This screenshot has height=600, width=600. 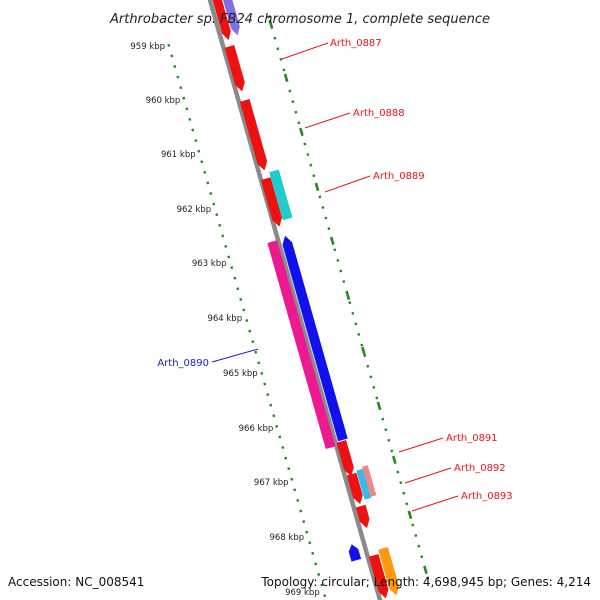 What do you see at coordinates (472, 438) in the screenshot?
I see `gene-label: Arth_0891` at bounding box center [472, 438].